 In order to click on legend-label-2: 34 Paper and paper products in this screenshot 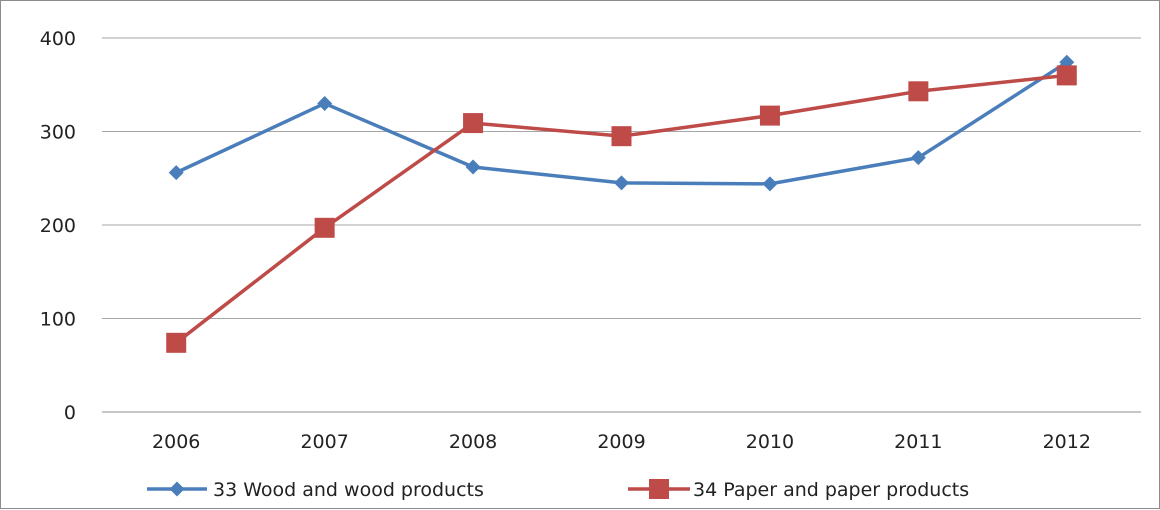, I will do `click(831, 490)`.